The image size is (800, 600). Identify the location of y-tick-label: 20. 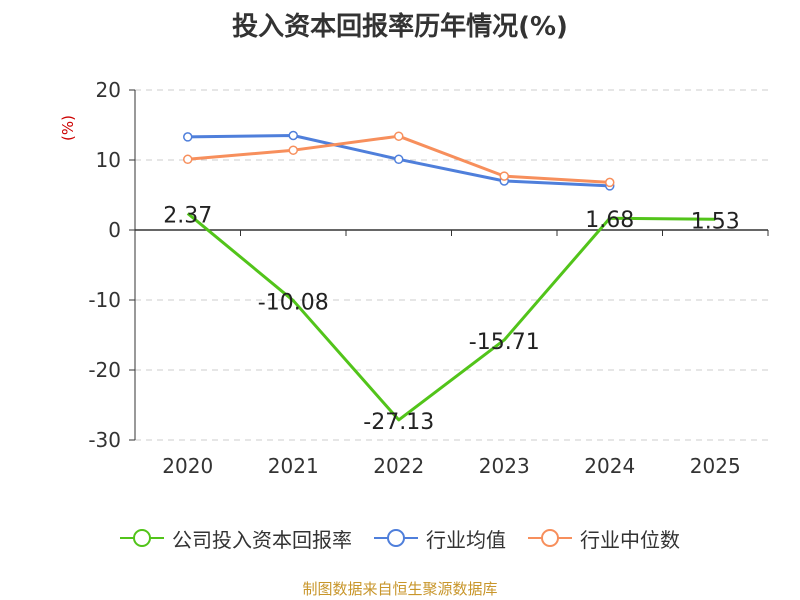
(108, 90).